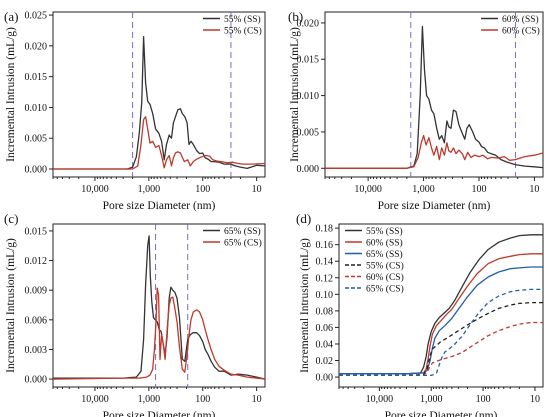 This screenshot has width=550, height=417. What do you see at coordinates (36, 16) in the screenshot?
I see `y-tick-label: 0.025` at bounding box center [36, 16].